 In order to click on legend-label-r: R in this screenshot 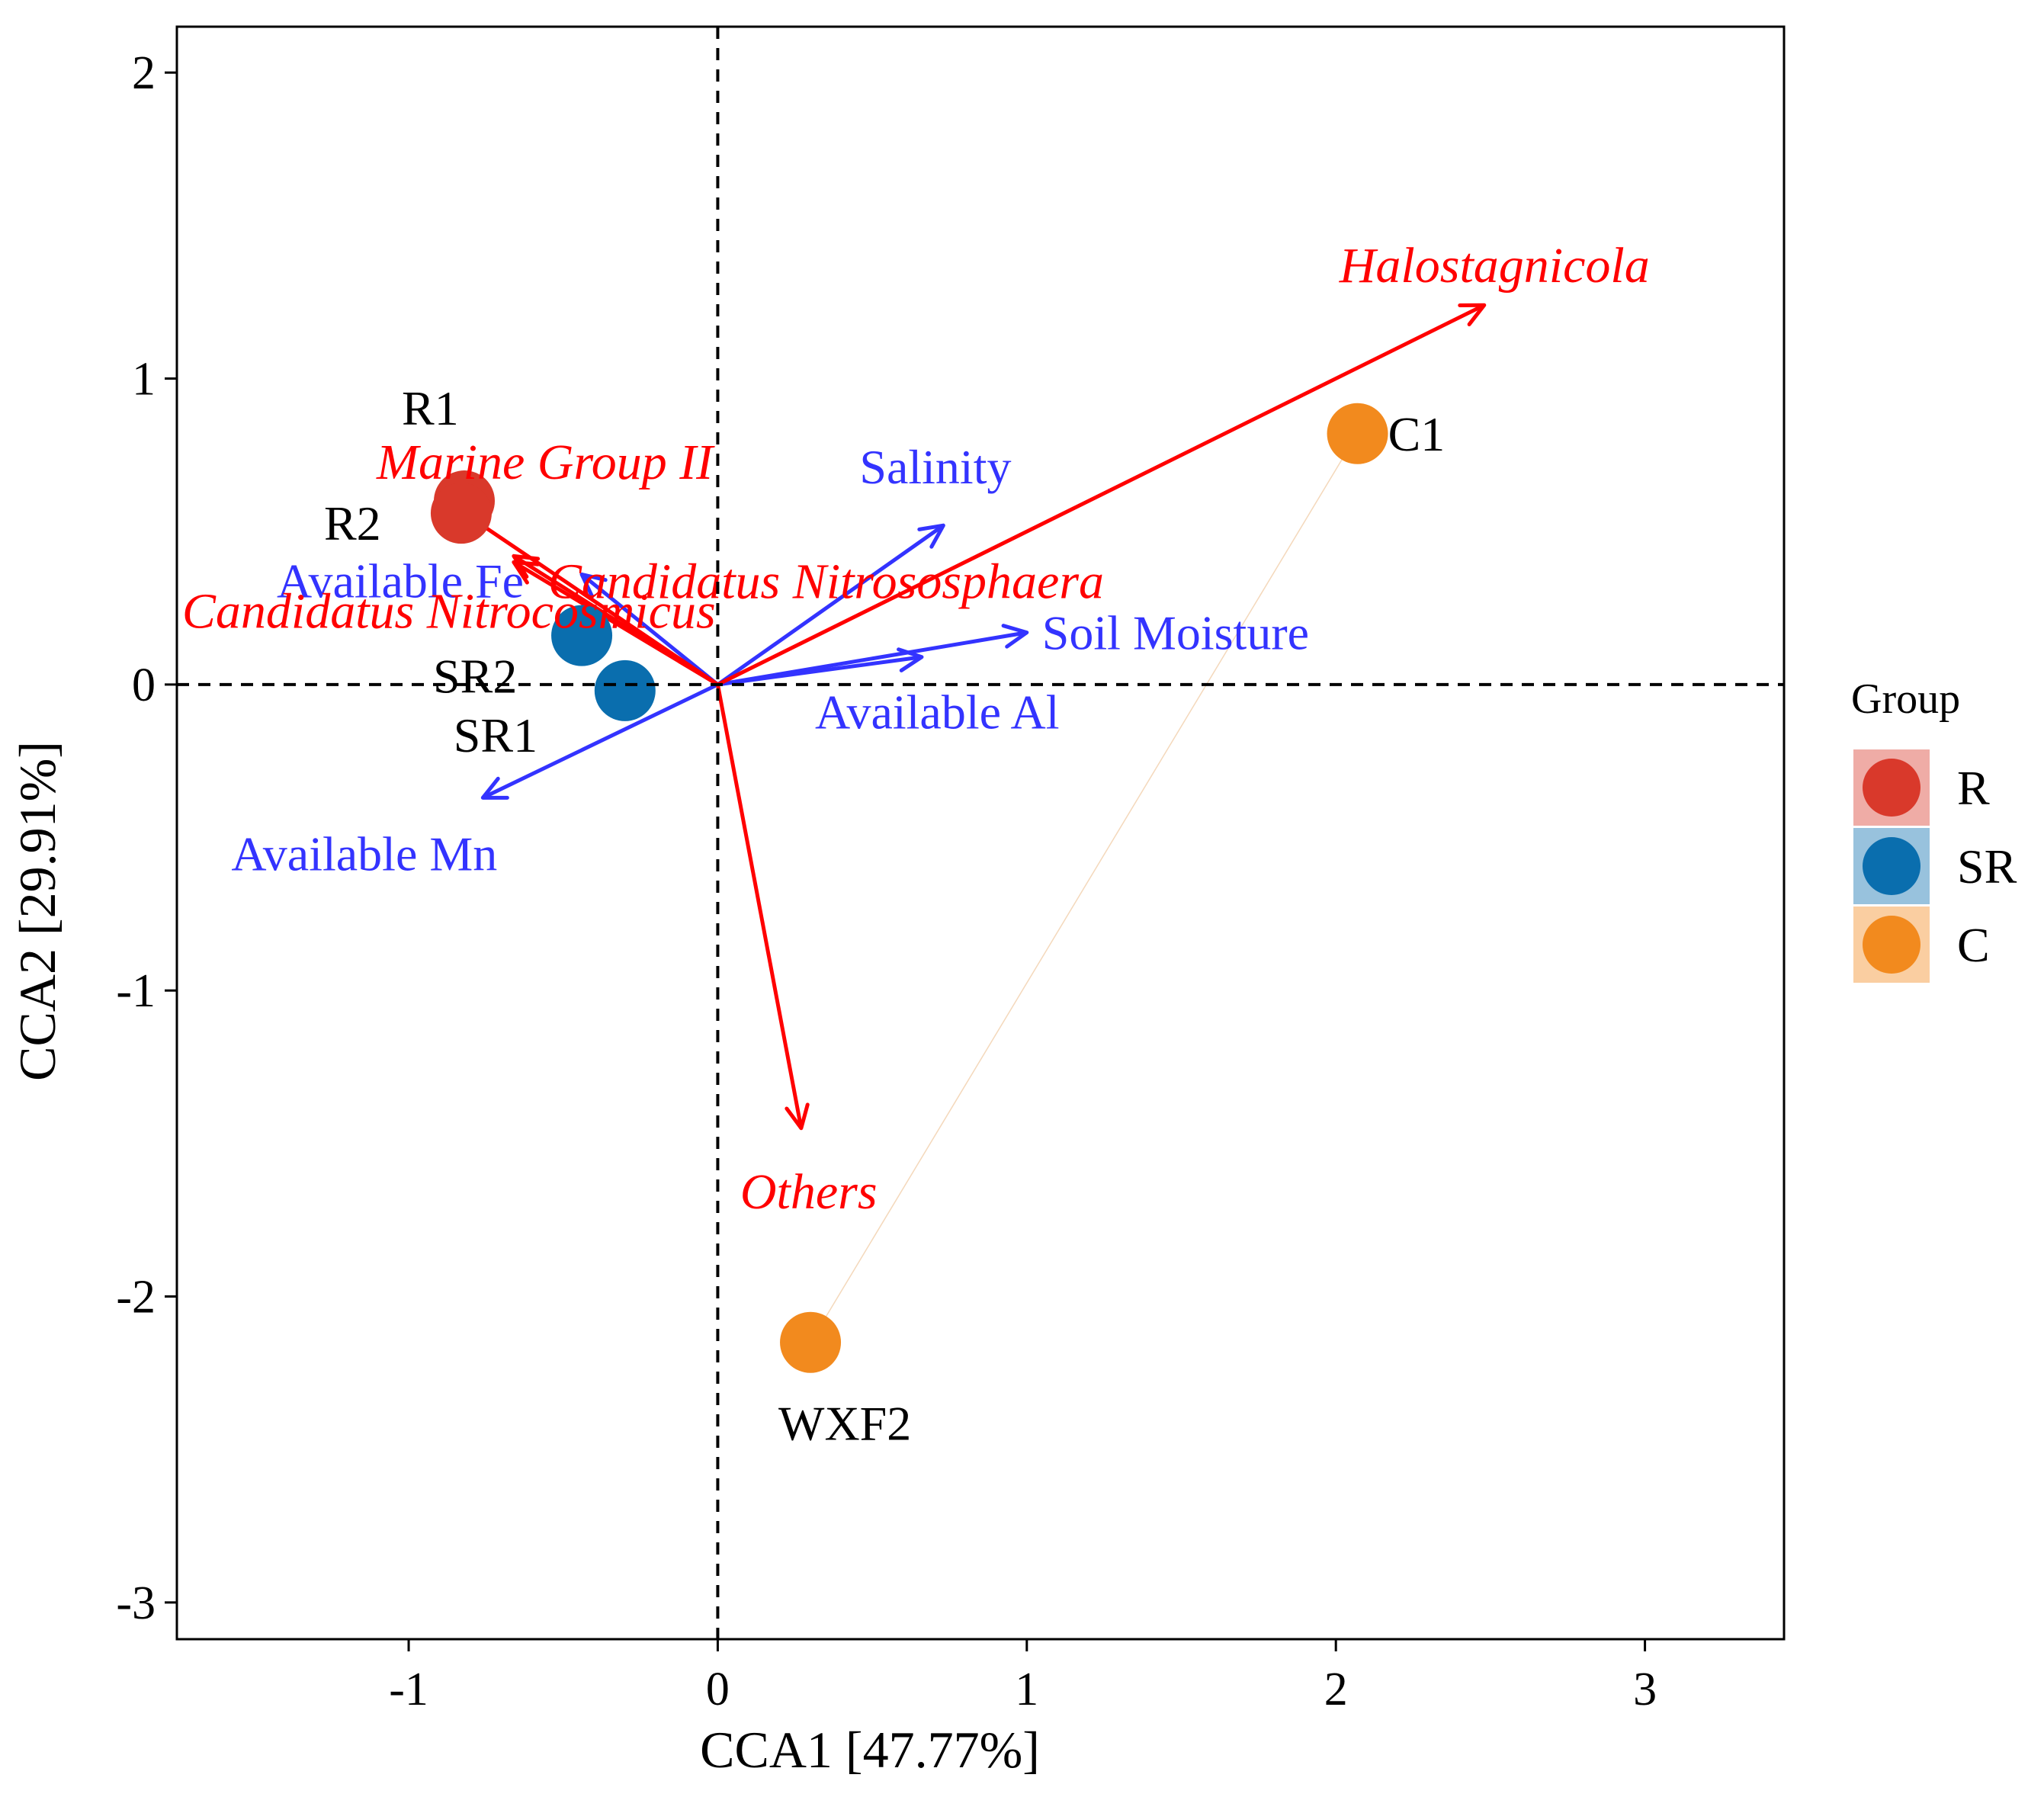, I will do `click(1973, 788)`.